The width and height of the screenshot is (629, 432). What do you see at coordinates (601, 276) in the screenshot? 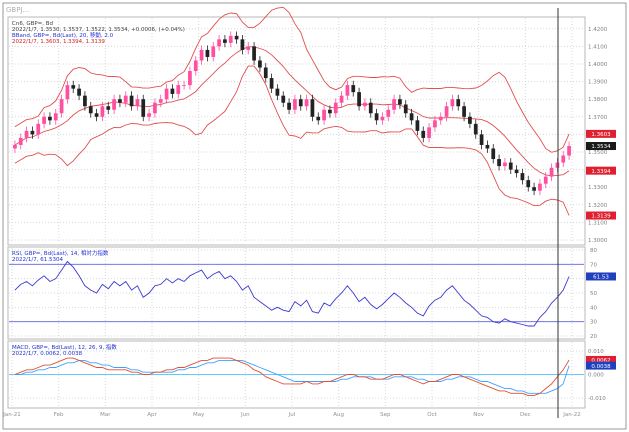
I see `rsi-value-tag-bg` at bounding box center [601, 276].